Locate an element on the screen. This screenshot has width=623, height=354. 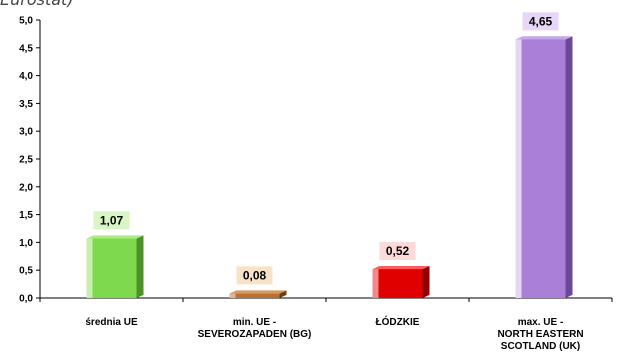
y-tick-label: 4,5 is located at coordinates (26, 48).